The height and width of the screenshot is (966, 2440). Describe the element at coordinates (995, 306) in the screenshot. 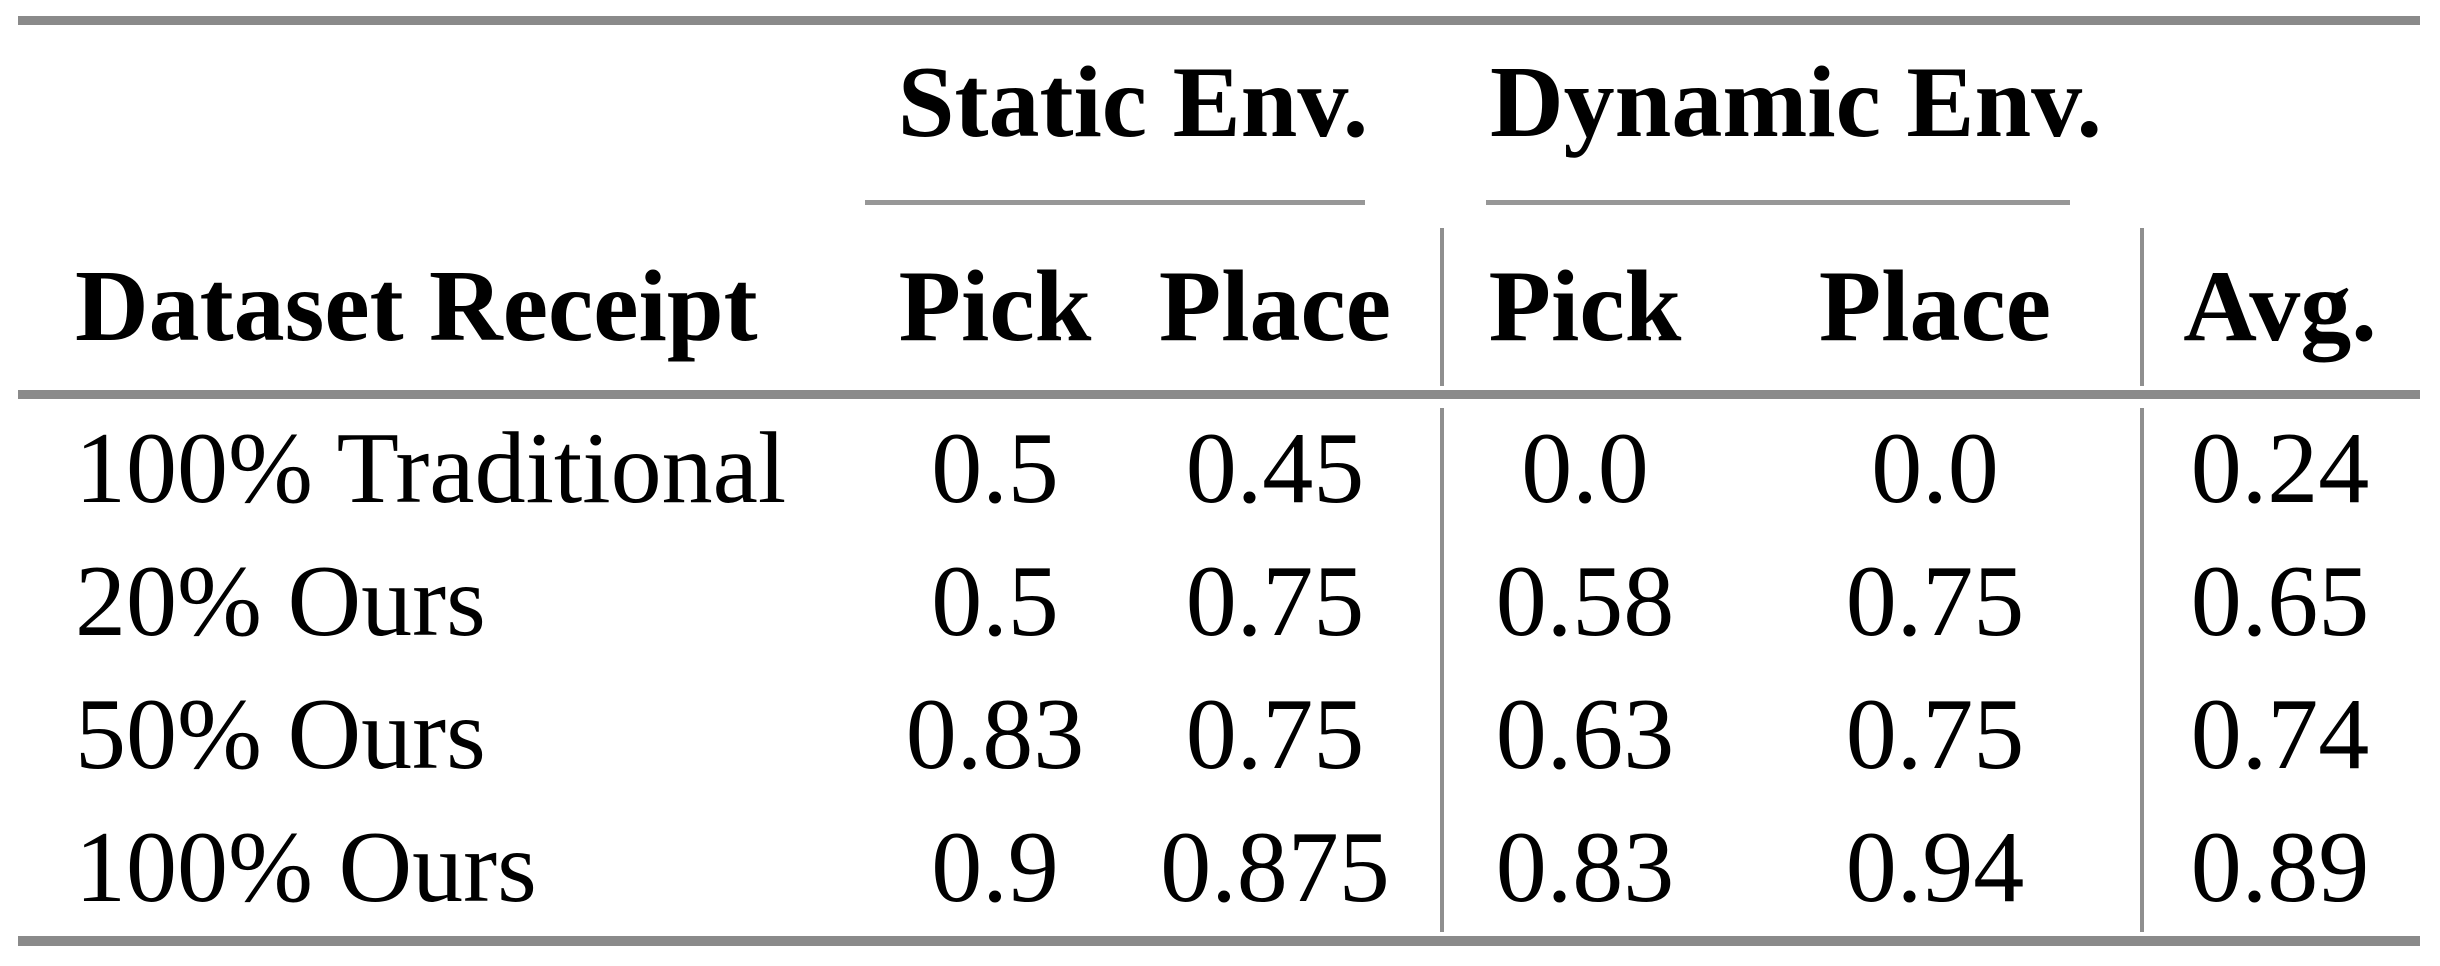

I see `header-static-pick: Pick` at that location.